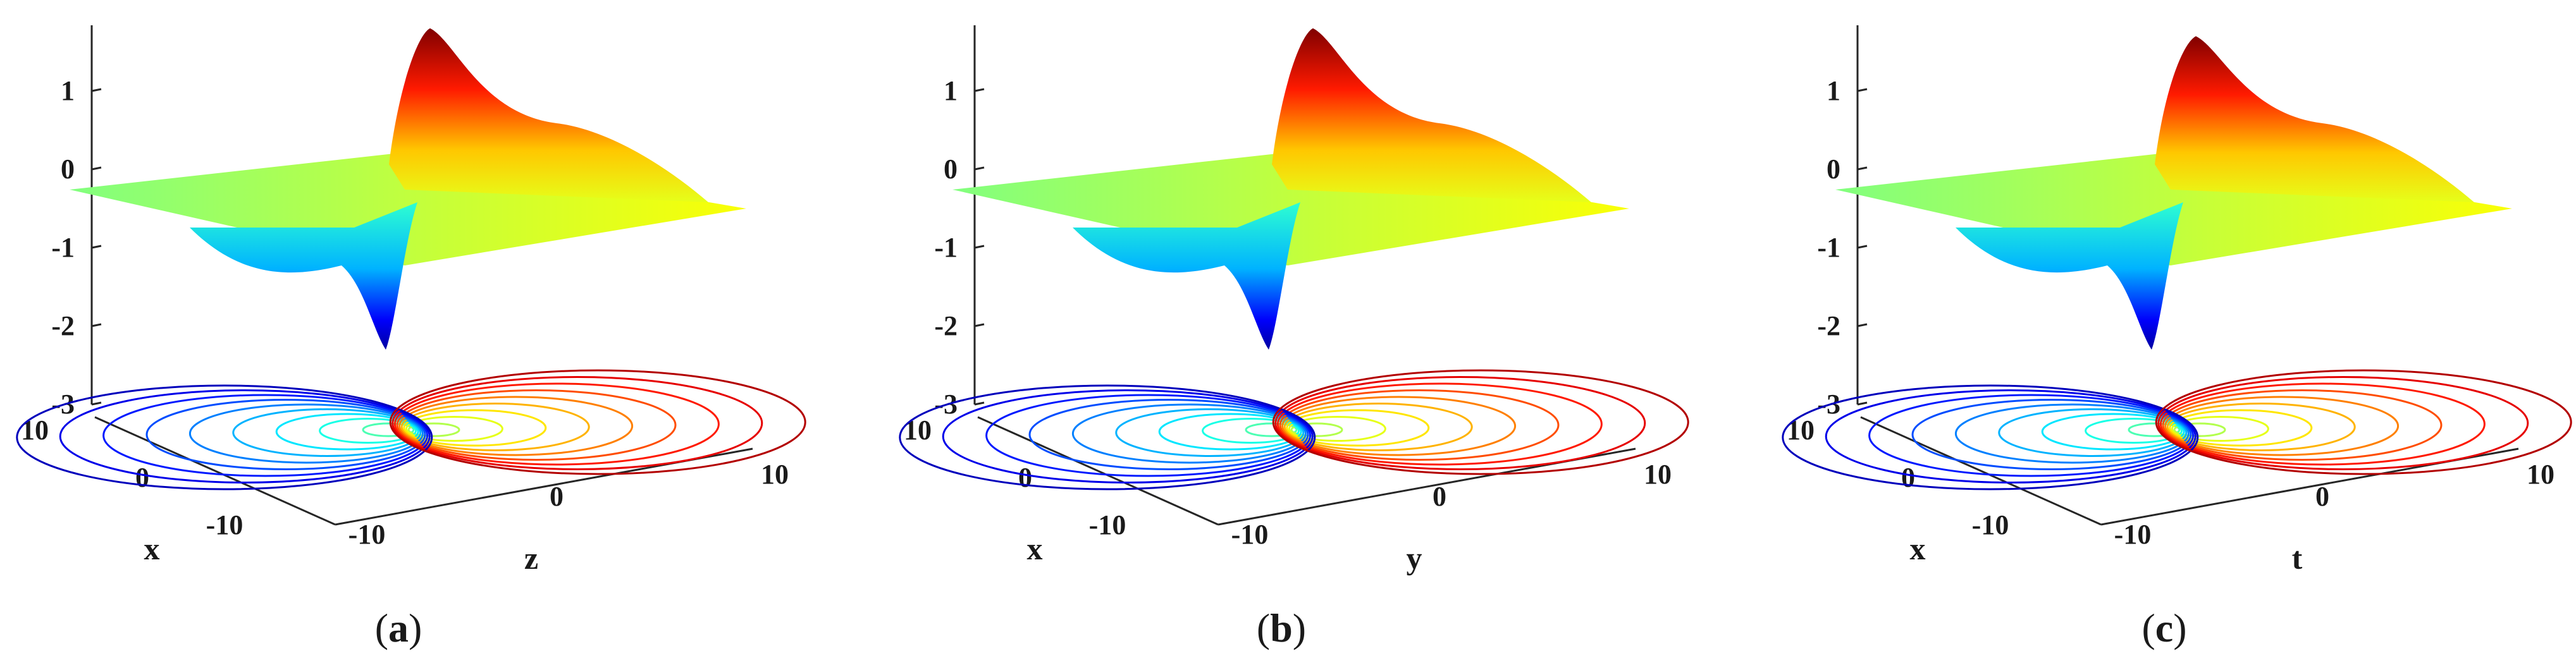 The height and width of the screenshot is (663, 2576). I want to click on panel-caption: (c), so click(2164, 627).